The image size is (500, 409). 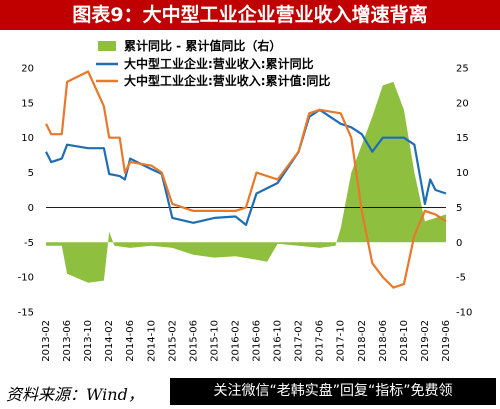 What do you see at coordinates (27, 138) in the screenshot?
I see `y-left-tick-label: 10` at bounding box center [27, 138].